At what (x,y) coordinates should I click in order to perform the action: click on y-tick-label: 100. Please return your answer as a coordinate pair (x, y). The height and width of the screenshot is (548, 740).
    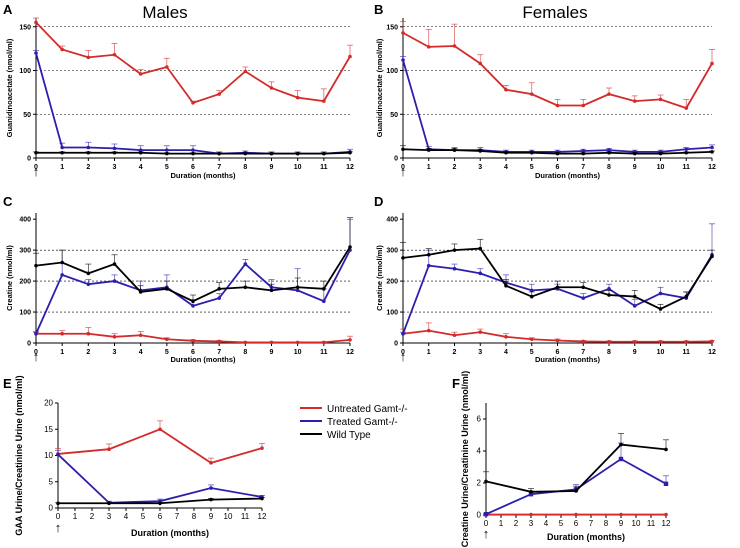
    Looking at the image, I should click on (25, 313).